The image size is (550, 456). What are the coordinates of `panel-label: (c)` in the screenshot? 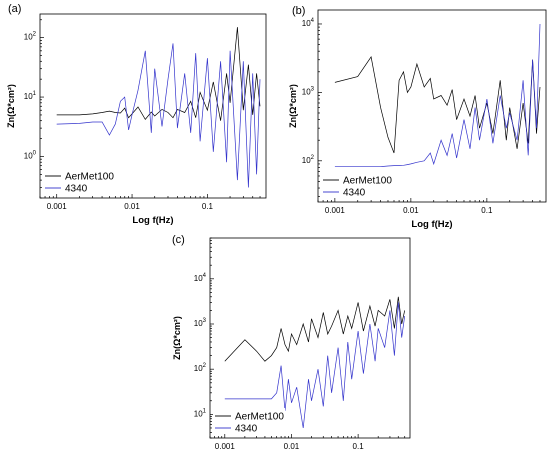 It's located at (178, 240).